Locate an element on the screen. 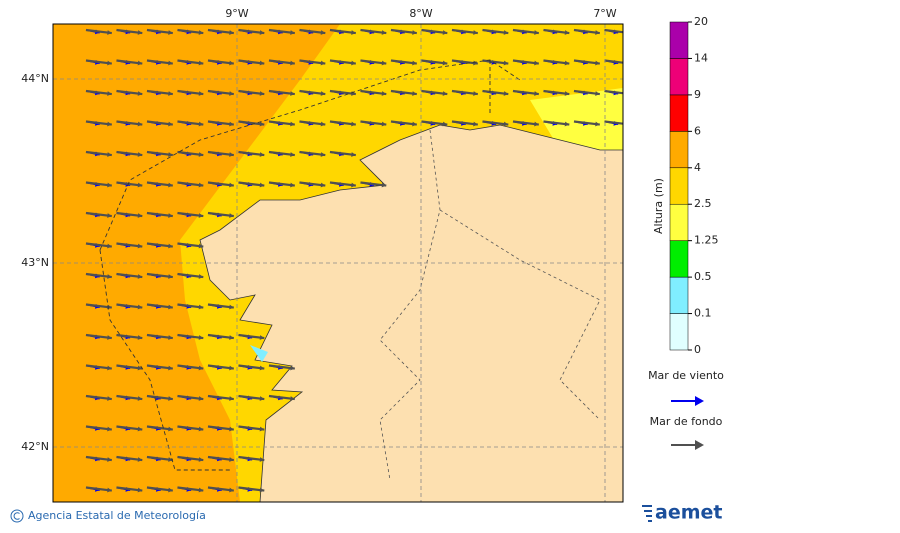 The height and width of the screenshot is (533, 900). sea-cyan is located at coordinates (259, 353).